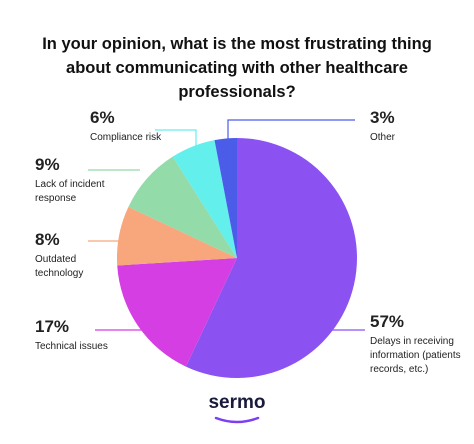 Image resolution: width=474 pixels, height=444 pixels. I want to click on category-label: Outdated technology, so click(59, 266).